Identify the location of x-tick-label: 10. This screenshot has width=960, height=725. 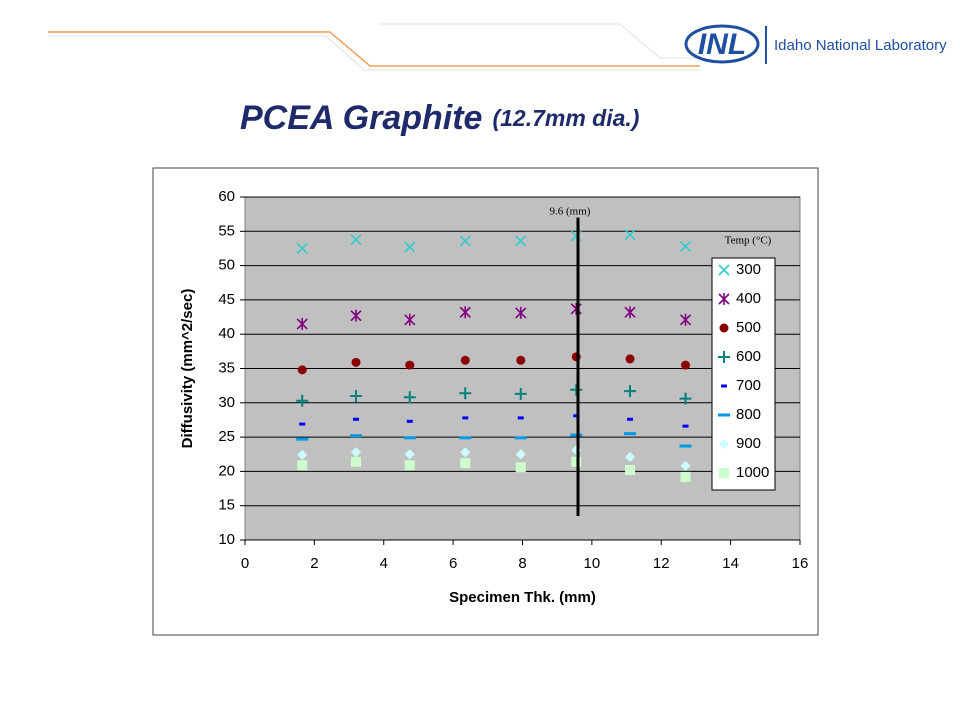
(592, 563).